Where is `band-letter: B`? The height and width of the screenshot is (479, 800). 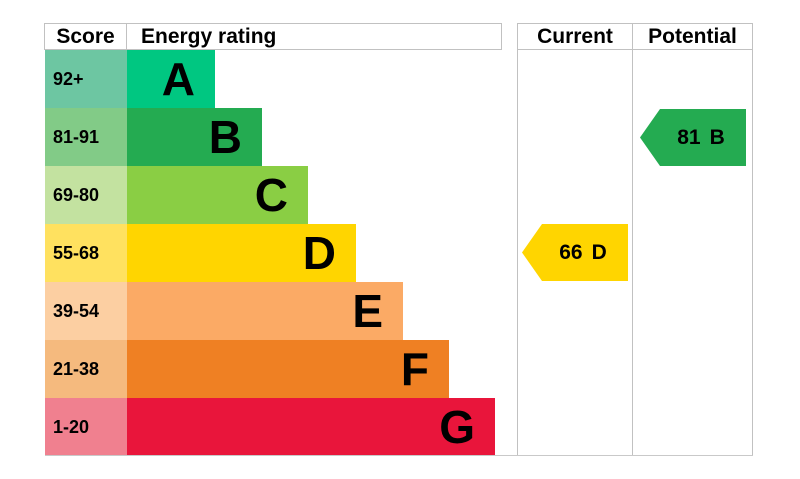
band-letter: B is located at coordinates (225, 137).